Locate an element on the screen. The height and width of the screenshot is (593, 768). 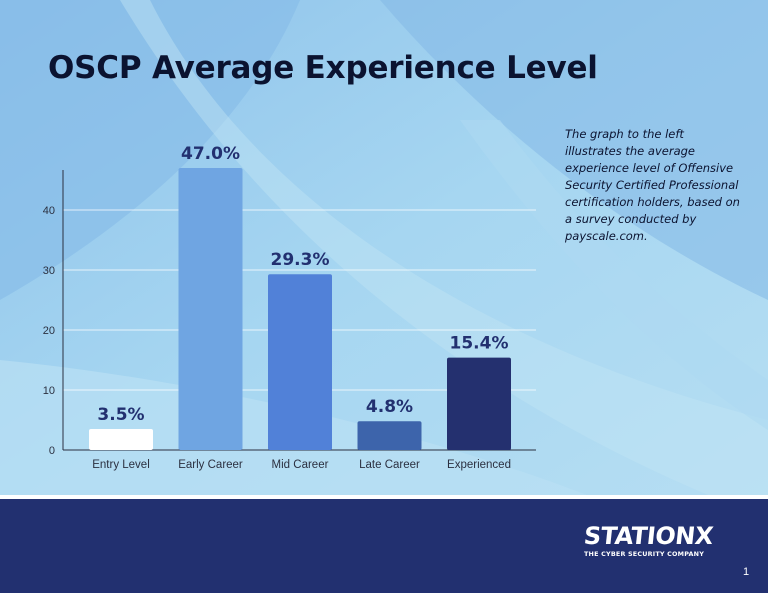
logo-tagline: THE CYBER SECURITY COMPANY is located at coordinates (644, 554).